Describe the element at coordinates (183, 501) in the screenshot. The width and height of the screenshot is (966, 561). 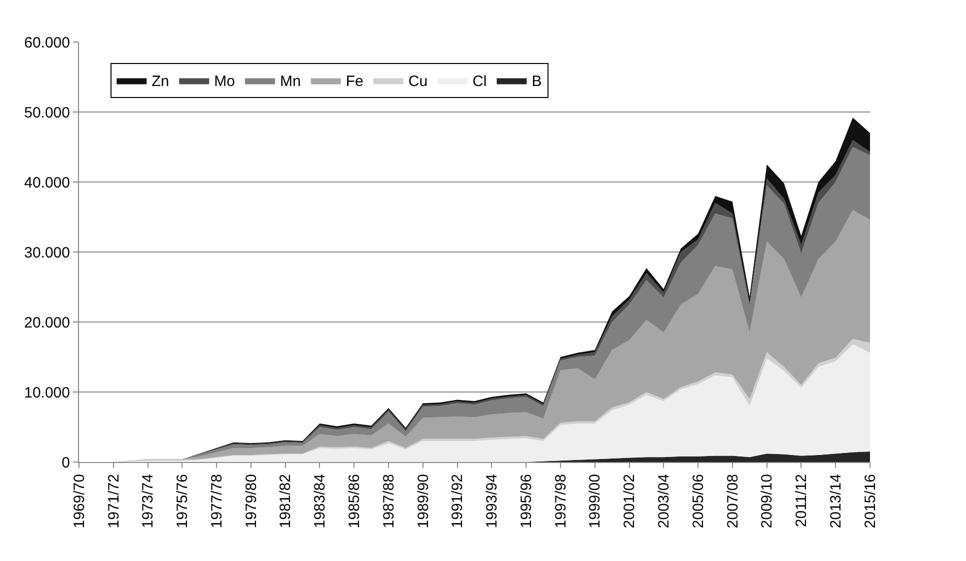
I see `x-tick-label: 1975/76` at that location.